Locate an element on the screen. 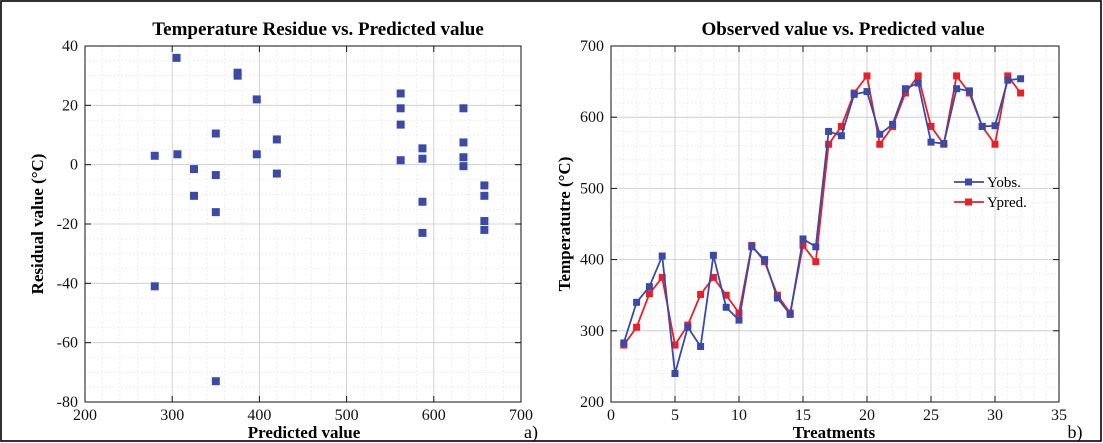  y-axis-label: Residual value (°C) is located at coordinates (37, 224).